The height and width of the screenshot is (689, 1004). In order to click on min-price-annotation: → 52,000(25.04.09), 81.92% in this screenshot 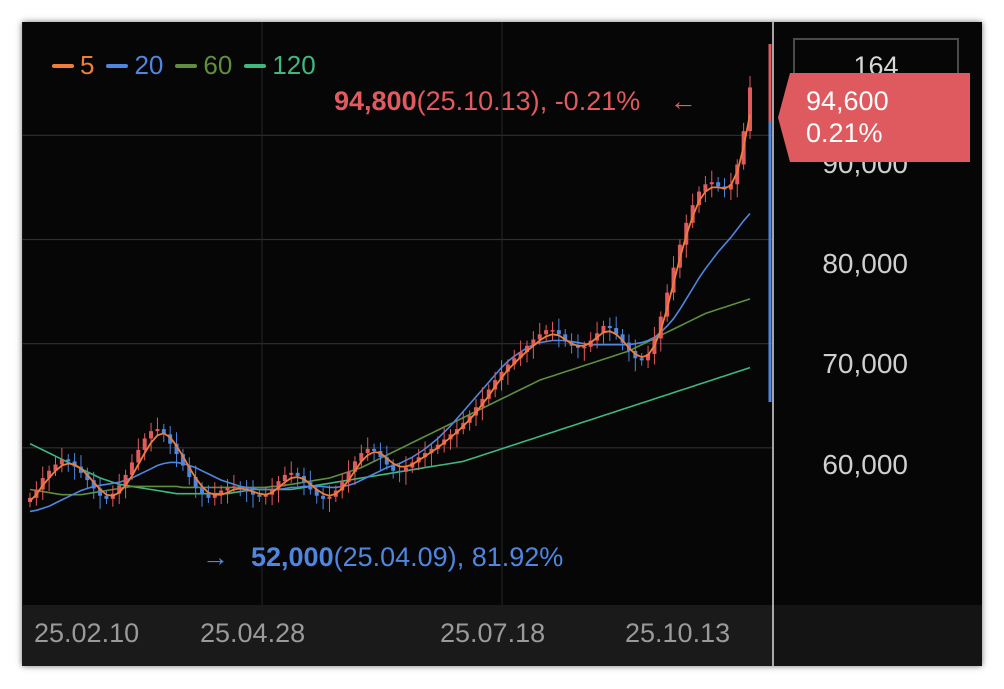, I will do `click(382, 557)`.